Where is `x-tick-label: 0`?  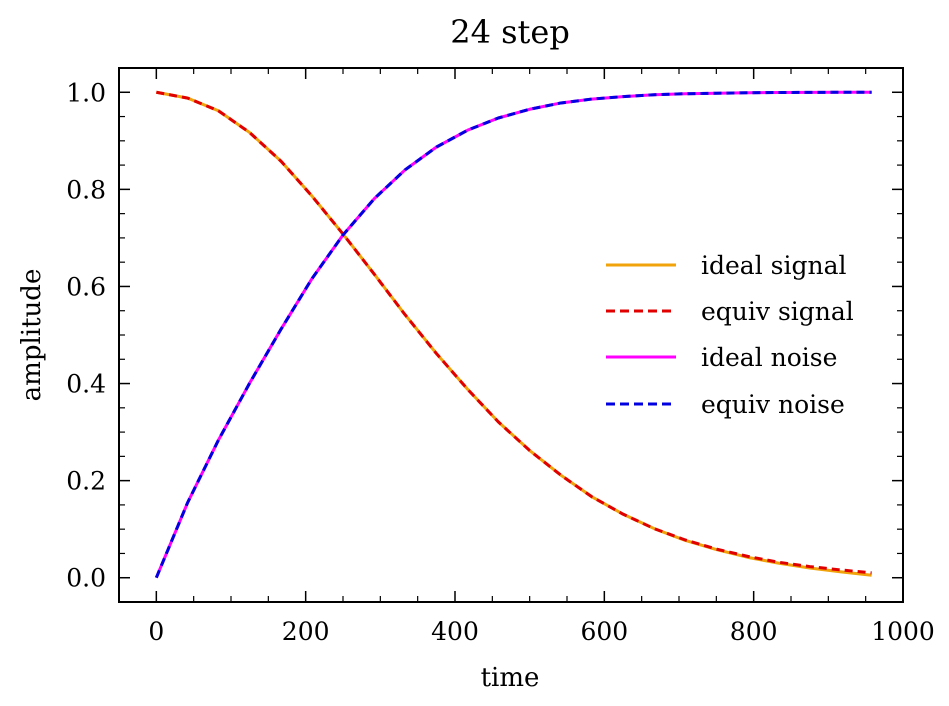 x-tick-label: 0 is located at coordinates (156, 631).